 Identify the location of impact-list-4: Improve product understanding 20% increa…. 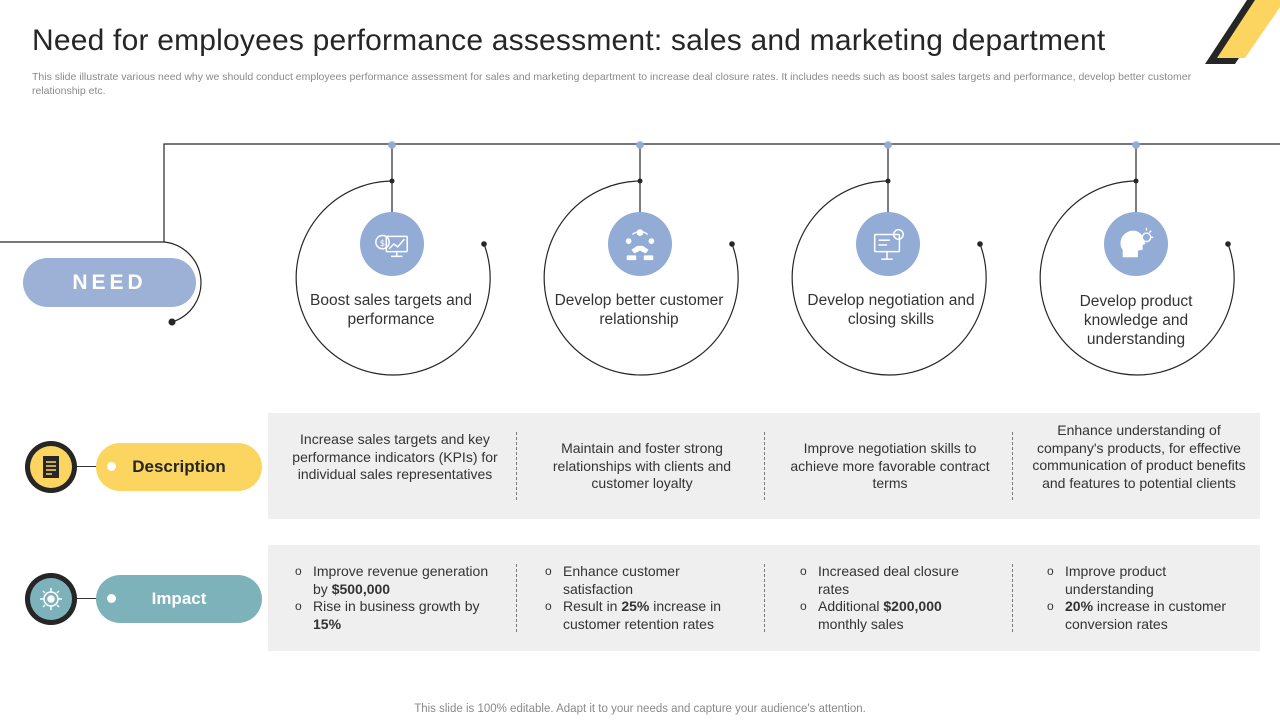
(1147, 598).